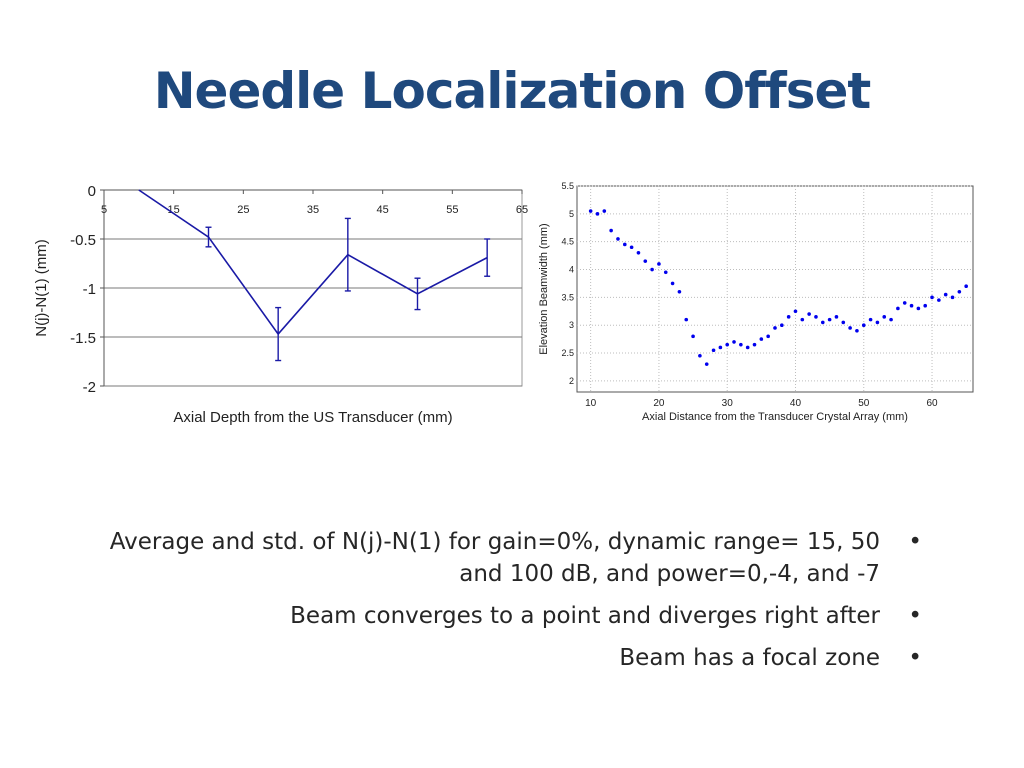 The width and height of the screenshot is (1024, 768). I want to click on y-axis-label: Elevation Beamwidth (mm), so click(544, 288).